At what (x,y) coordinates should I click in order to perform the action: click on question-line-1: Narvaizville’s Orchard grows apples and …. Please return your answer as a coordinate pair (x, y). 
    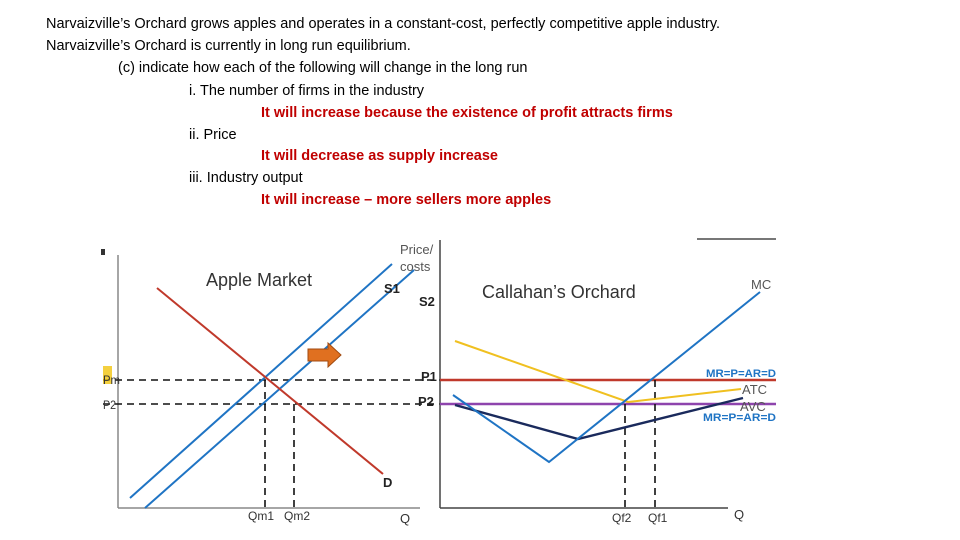
    Looking at the image, I should click on (383, 24).